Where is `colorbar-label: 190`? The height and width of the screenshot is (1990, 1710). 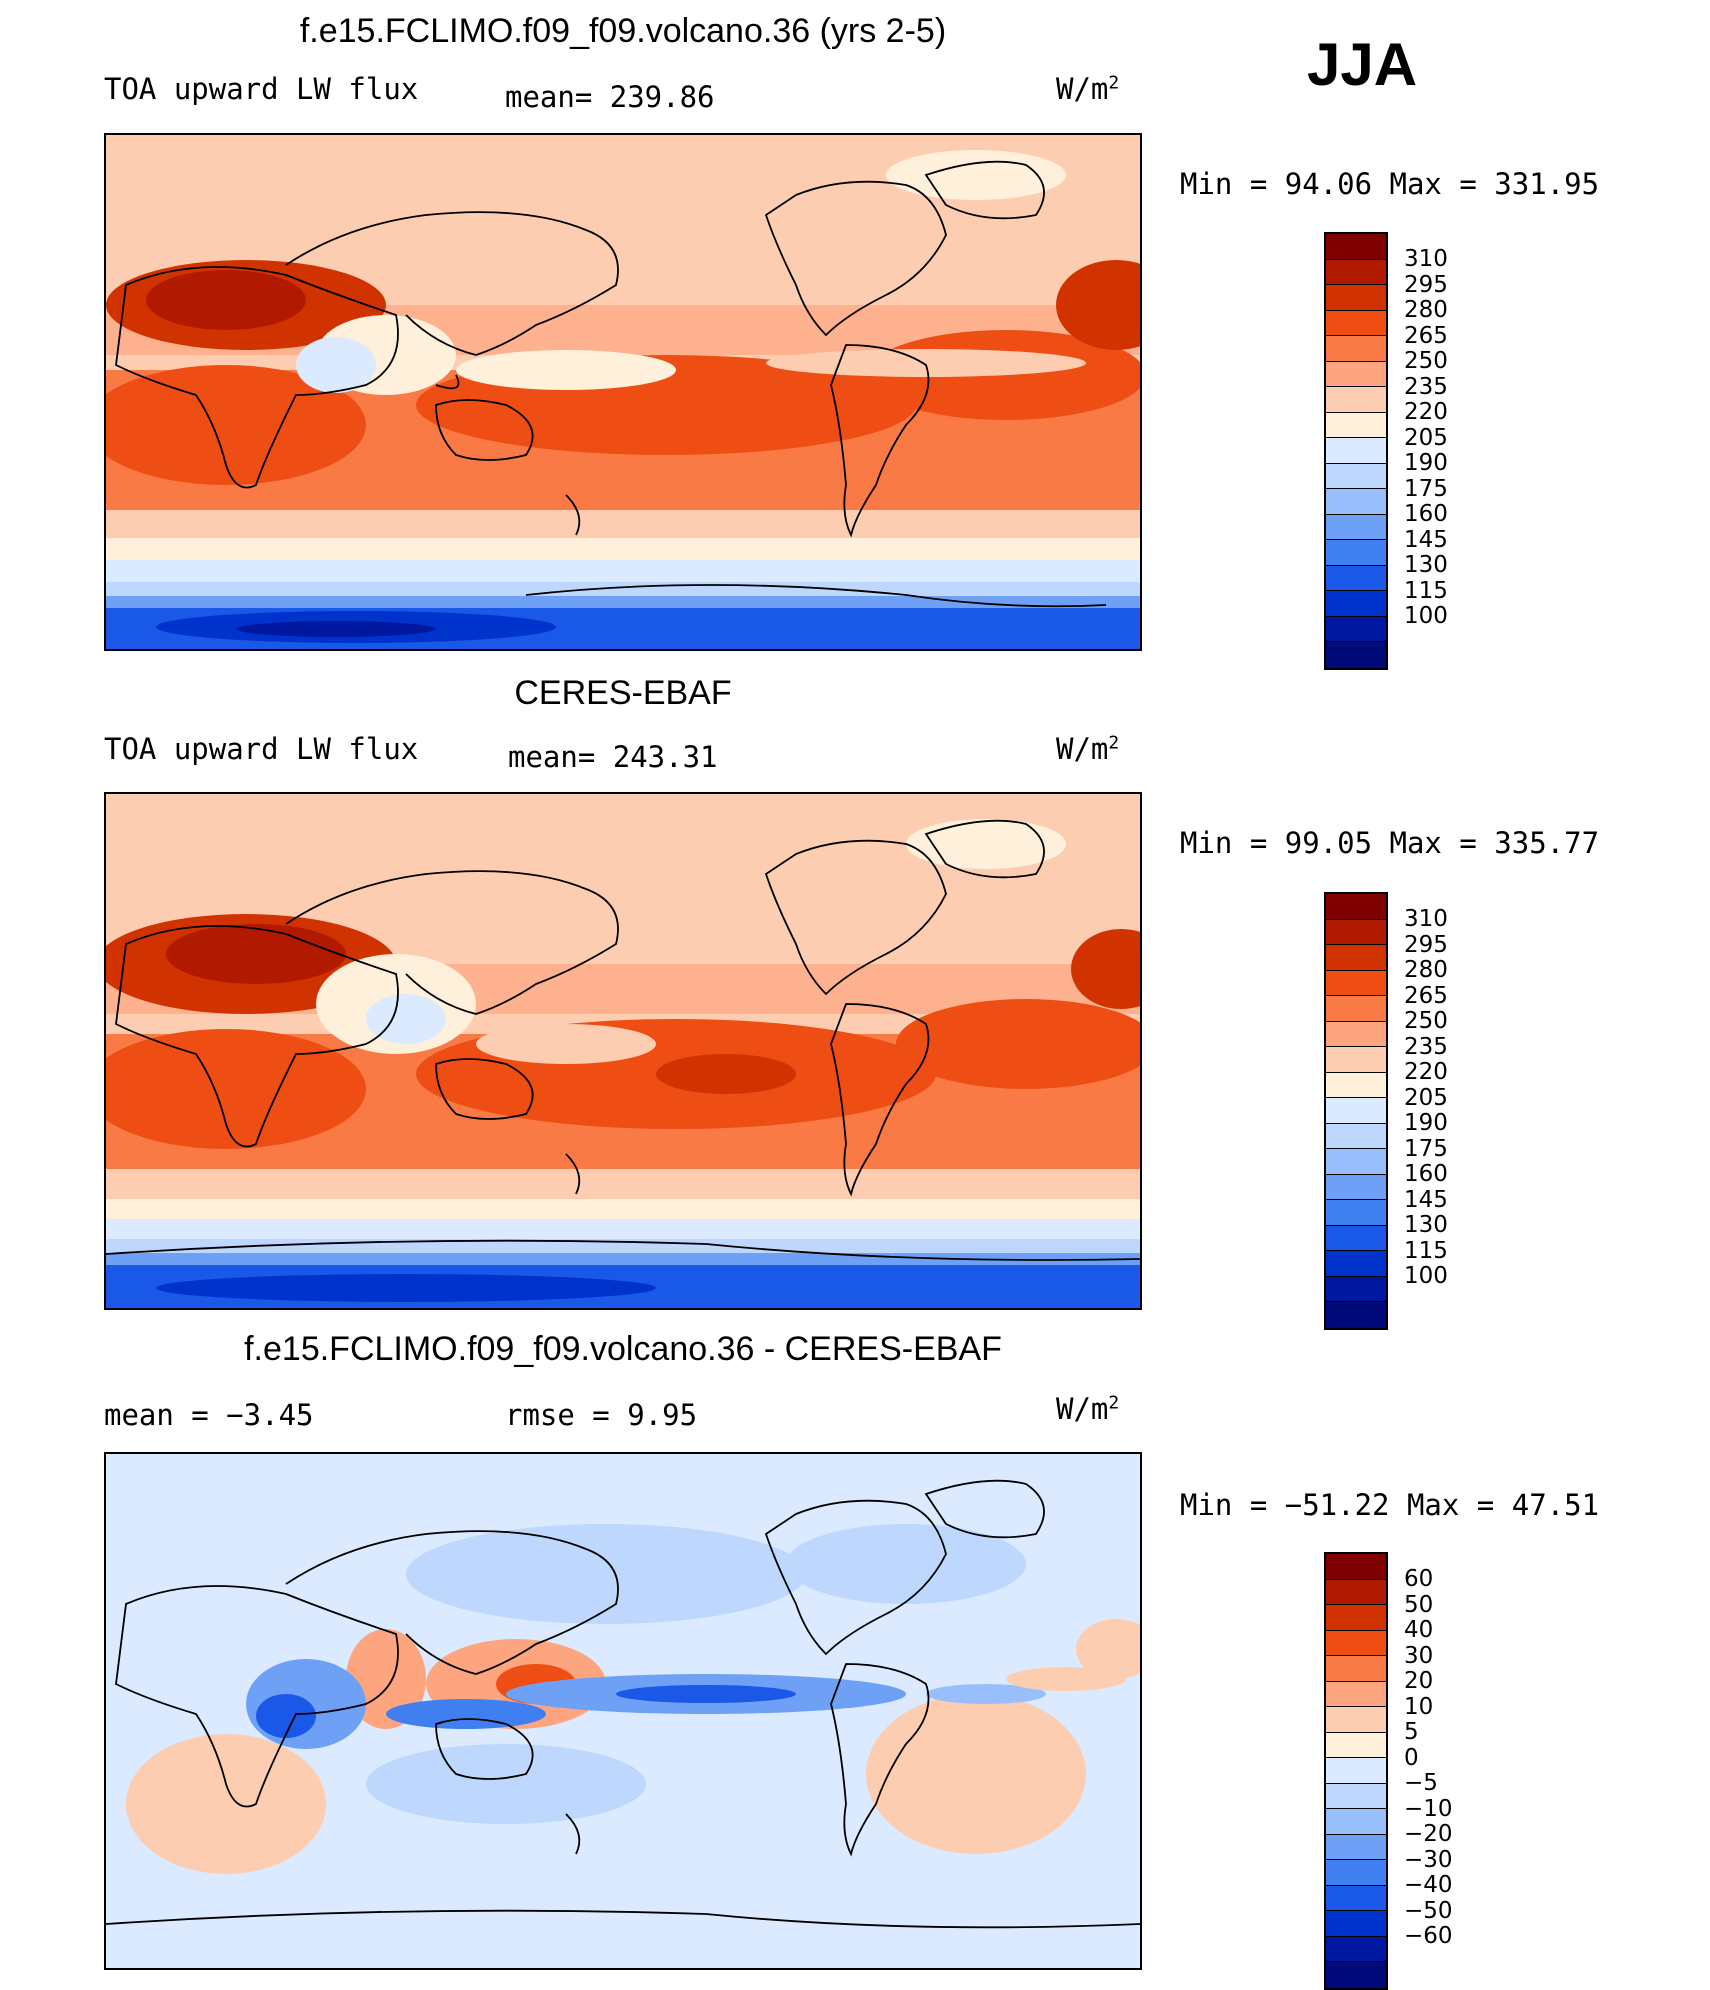
colorbar-label: 190 is located at coordinates (1426, 463).